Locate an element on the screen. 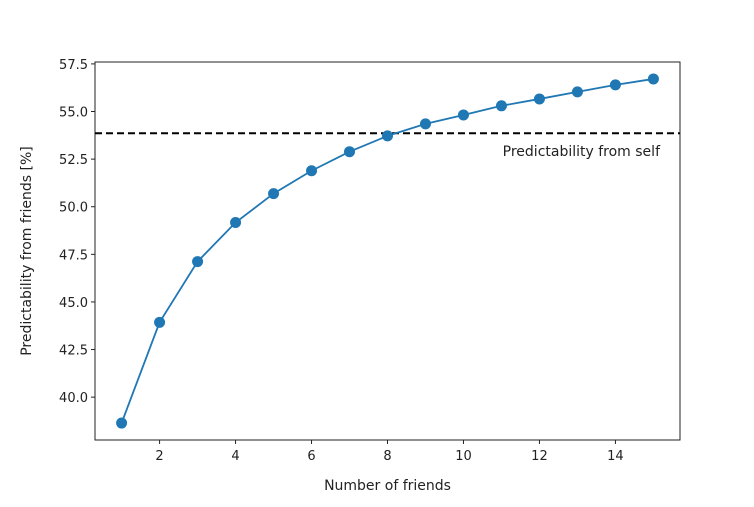 This screenshot has height=507, width=754. reference-line-label: Predictability from self is located at coordinates (582, 152).